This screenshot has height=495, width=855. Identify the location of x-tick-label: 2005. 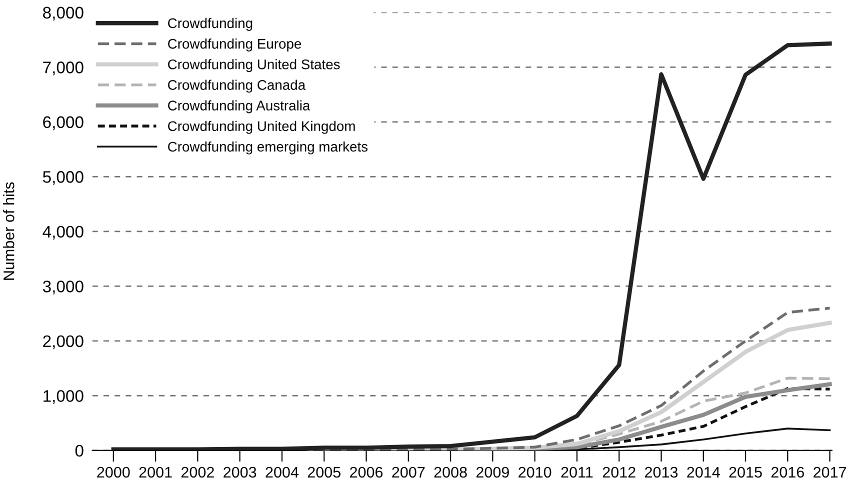
(324, 472).